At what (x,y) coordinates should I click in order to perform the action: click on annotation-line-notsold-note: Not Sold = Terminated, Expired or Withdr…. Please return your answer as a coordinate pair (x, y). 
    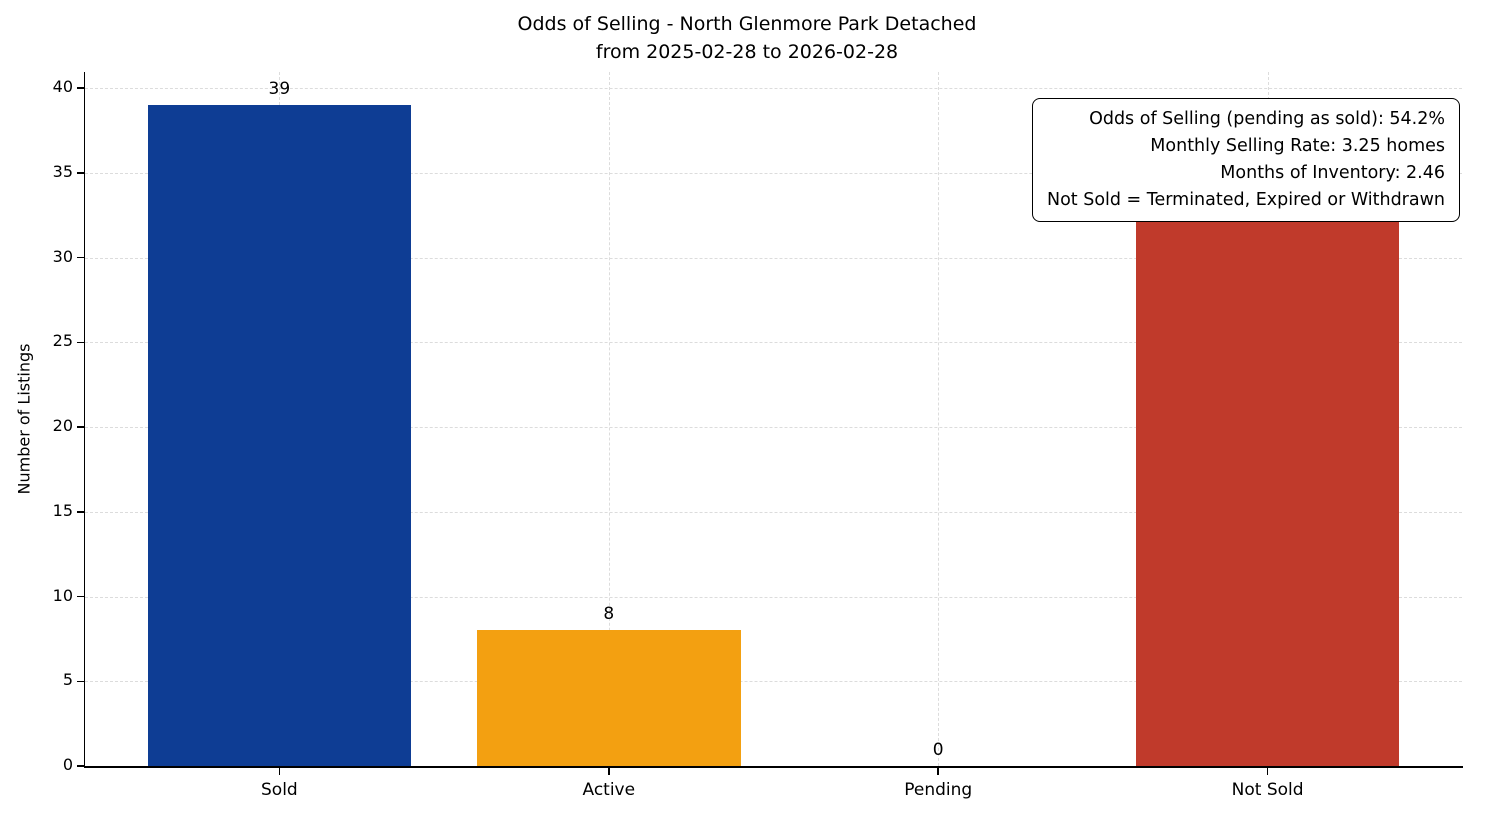
    Looking at the image, I should click on (1245, 200).